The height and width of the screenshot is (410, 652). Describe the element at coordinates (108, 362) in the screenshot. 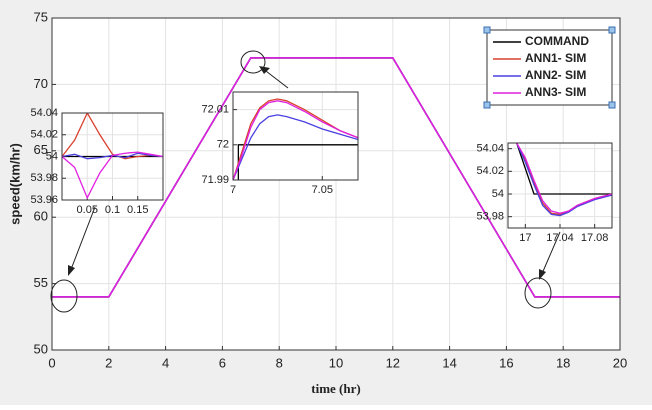

I see `x-tick-label: 2` at that location.